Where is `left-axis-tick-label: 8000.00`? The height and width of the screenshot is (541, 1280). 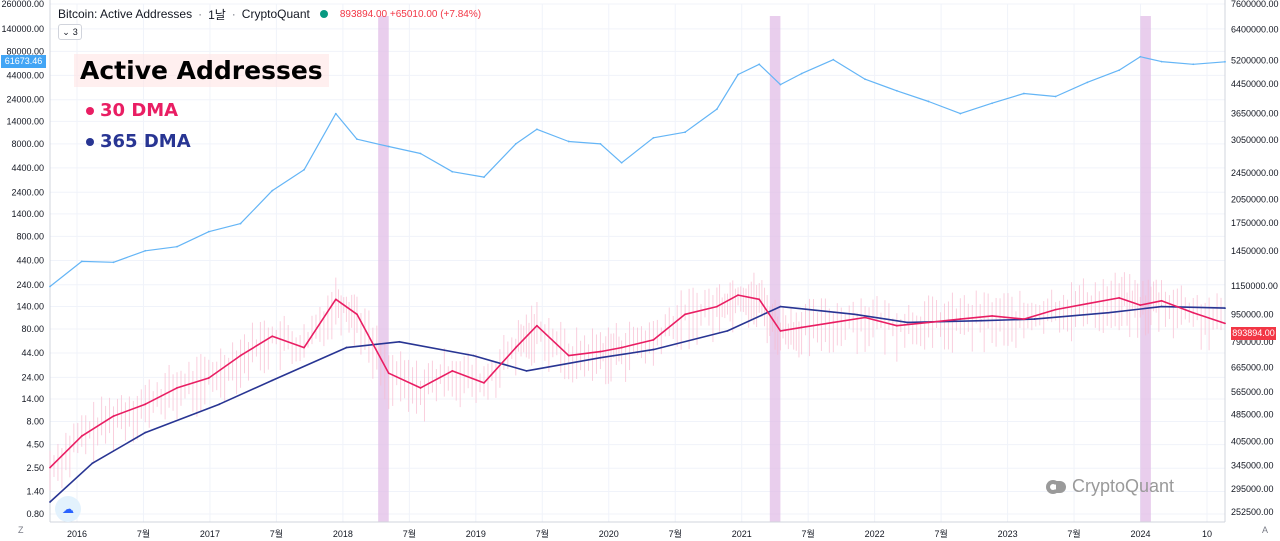
left-axis-tick-label: 8000.00 is located at coordinates (27, 144).